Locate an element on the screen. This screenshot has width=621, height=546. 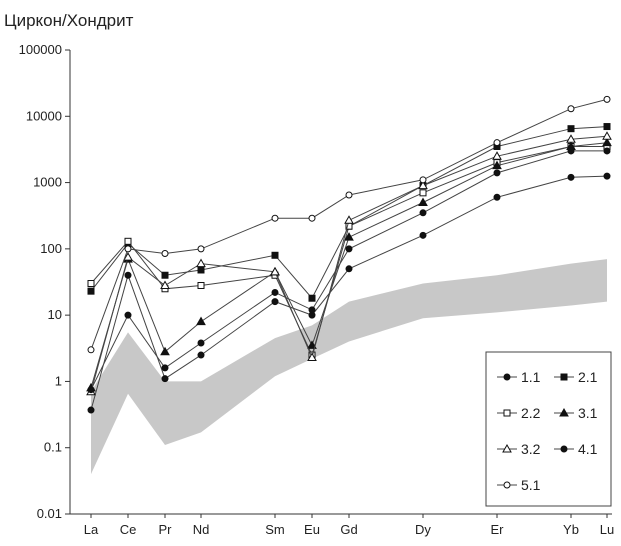
legend-label: 2.1 is located at coordinates (588, 377).